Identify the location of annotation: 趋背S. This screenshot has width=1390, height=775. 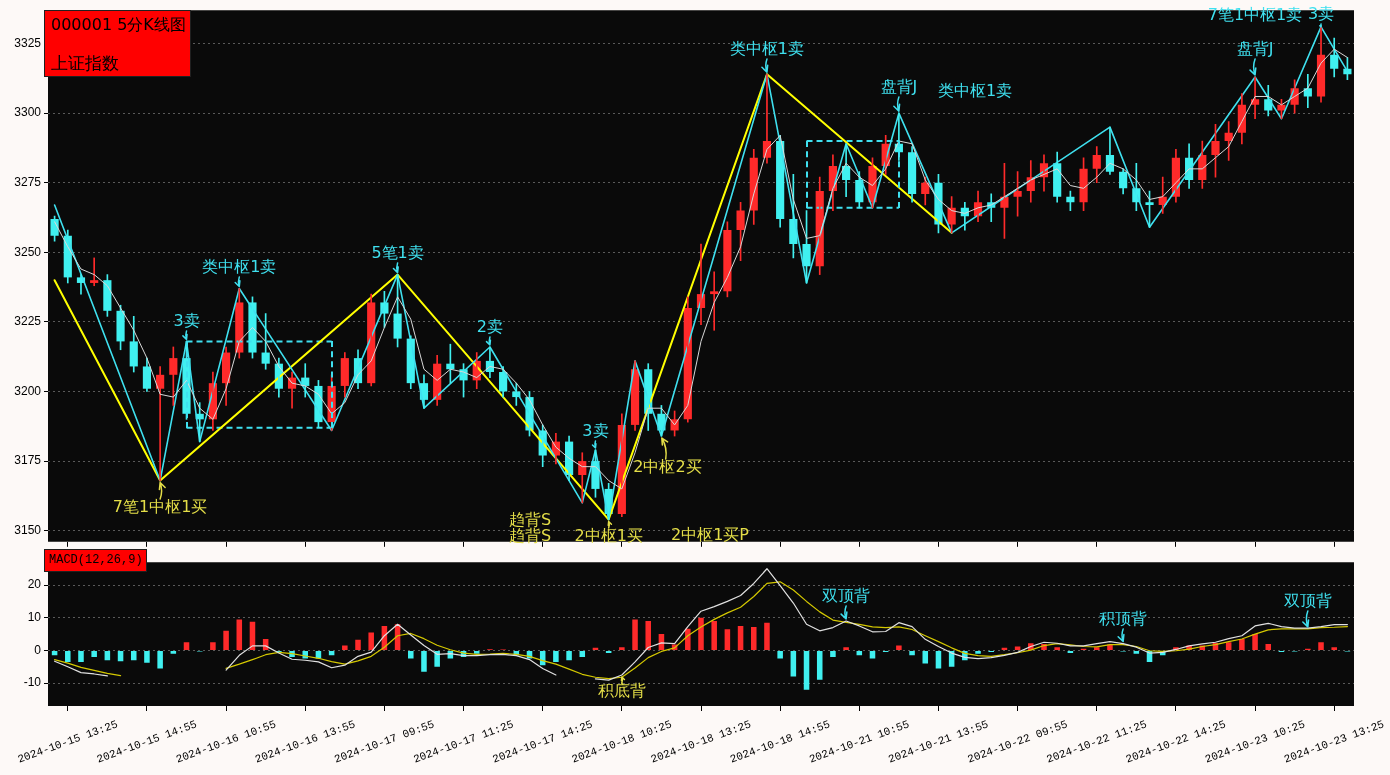
(530, 536).